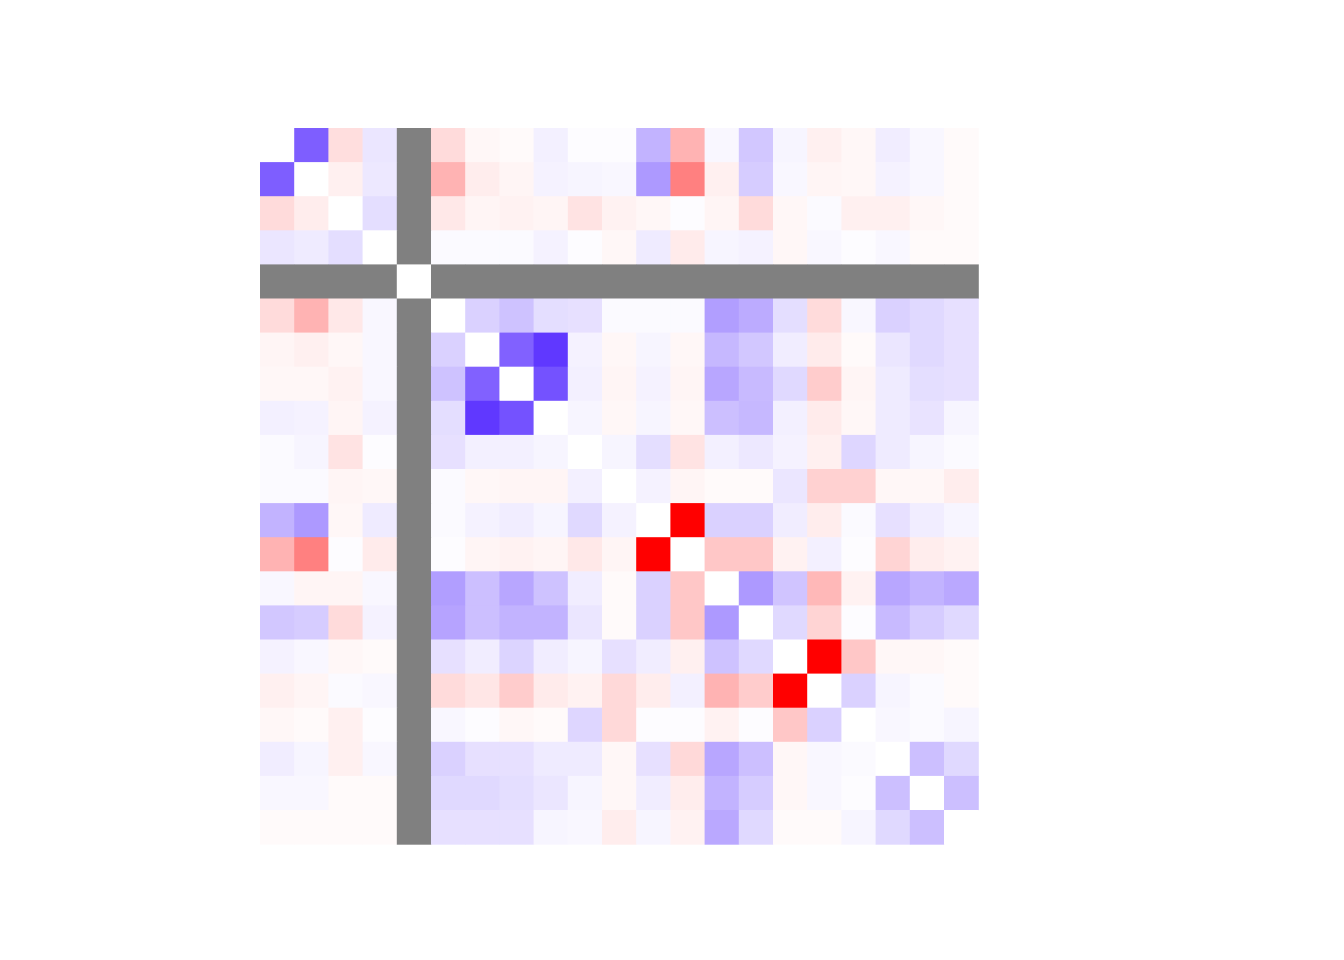 The image size is (1344, 960). I want to click on heatmap-cell-r10-c19, so click(927, 486).